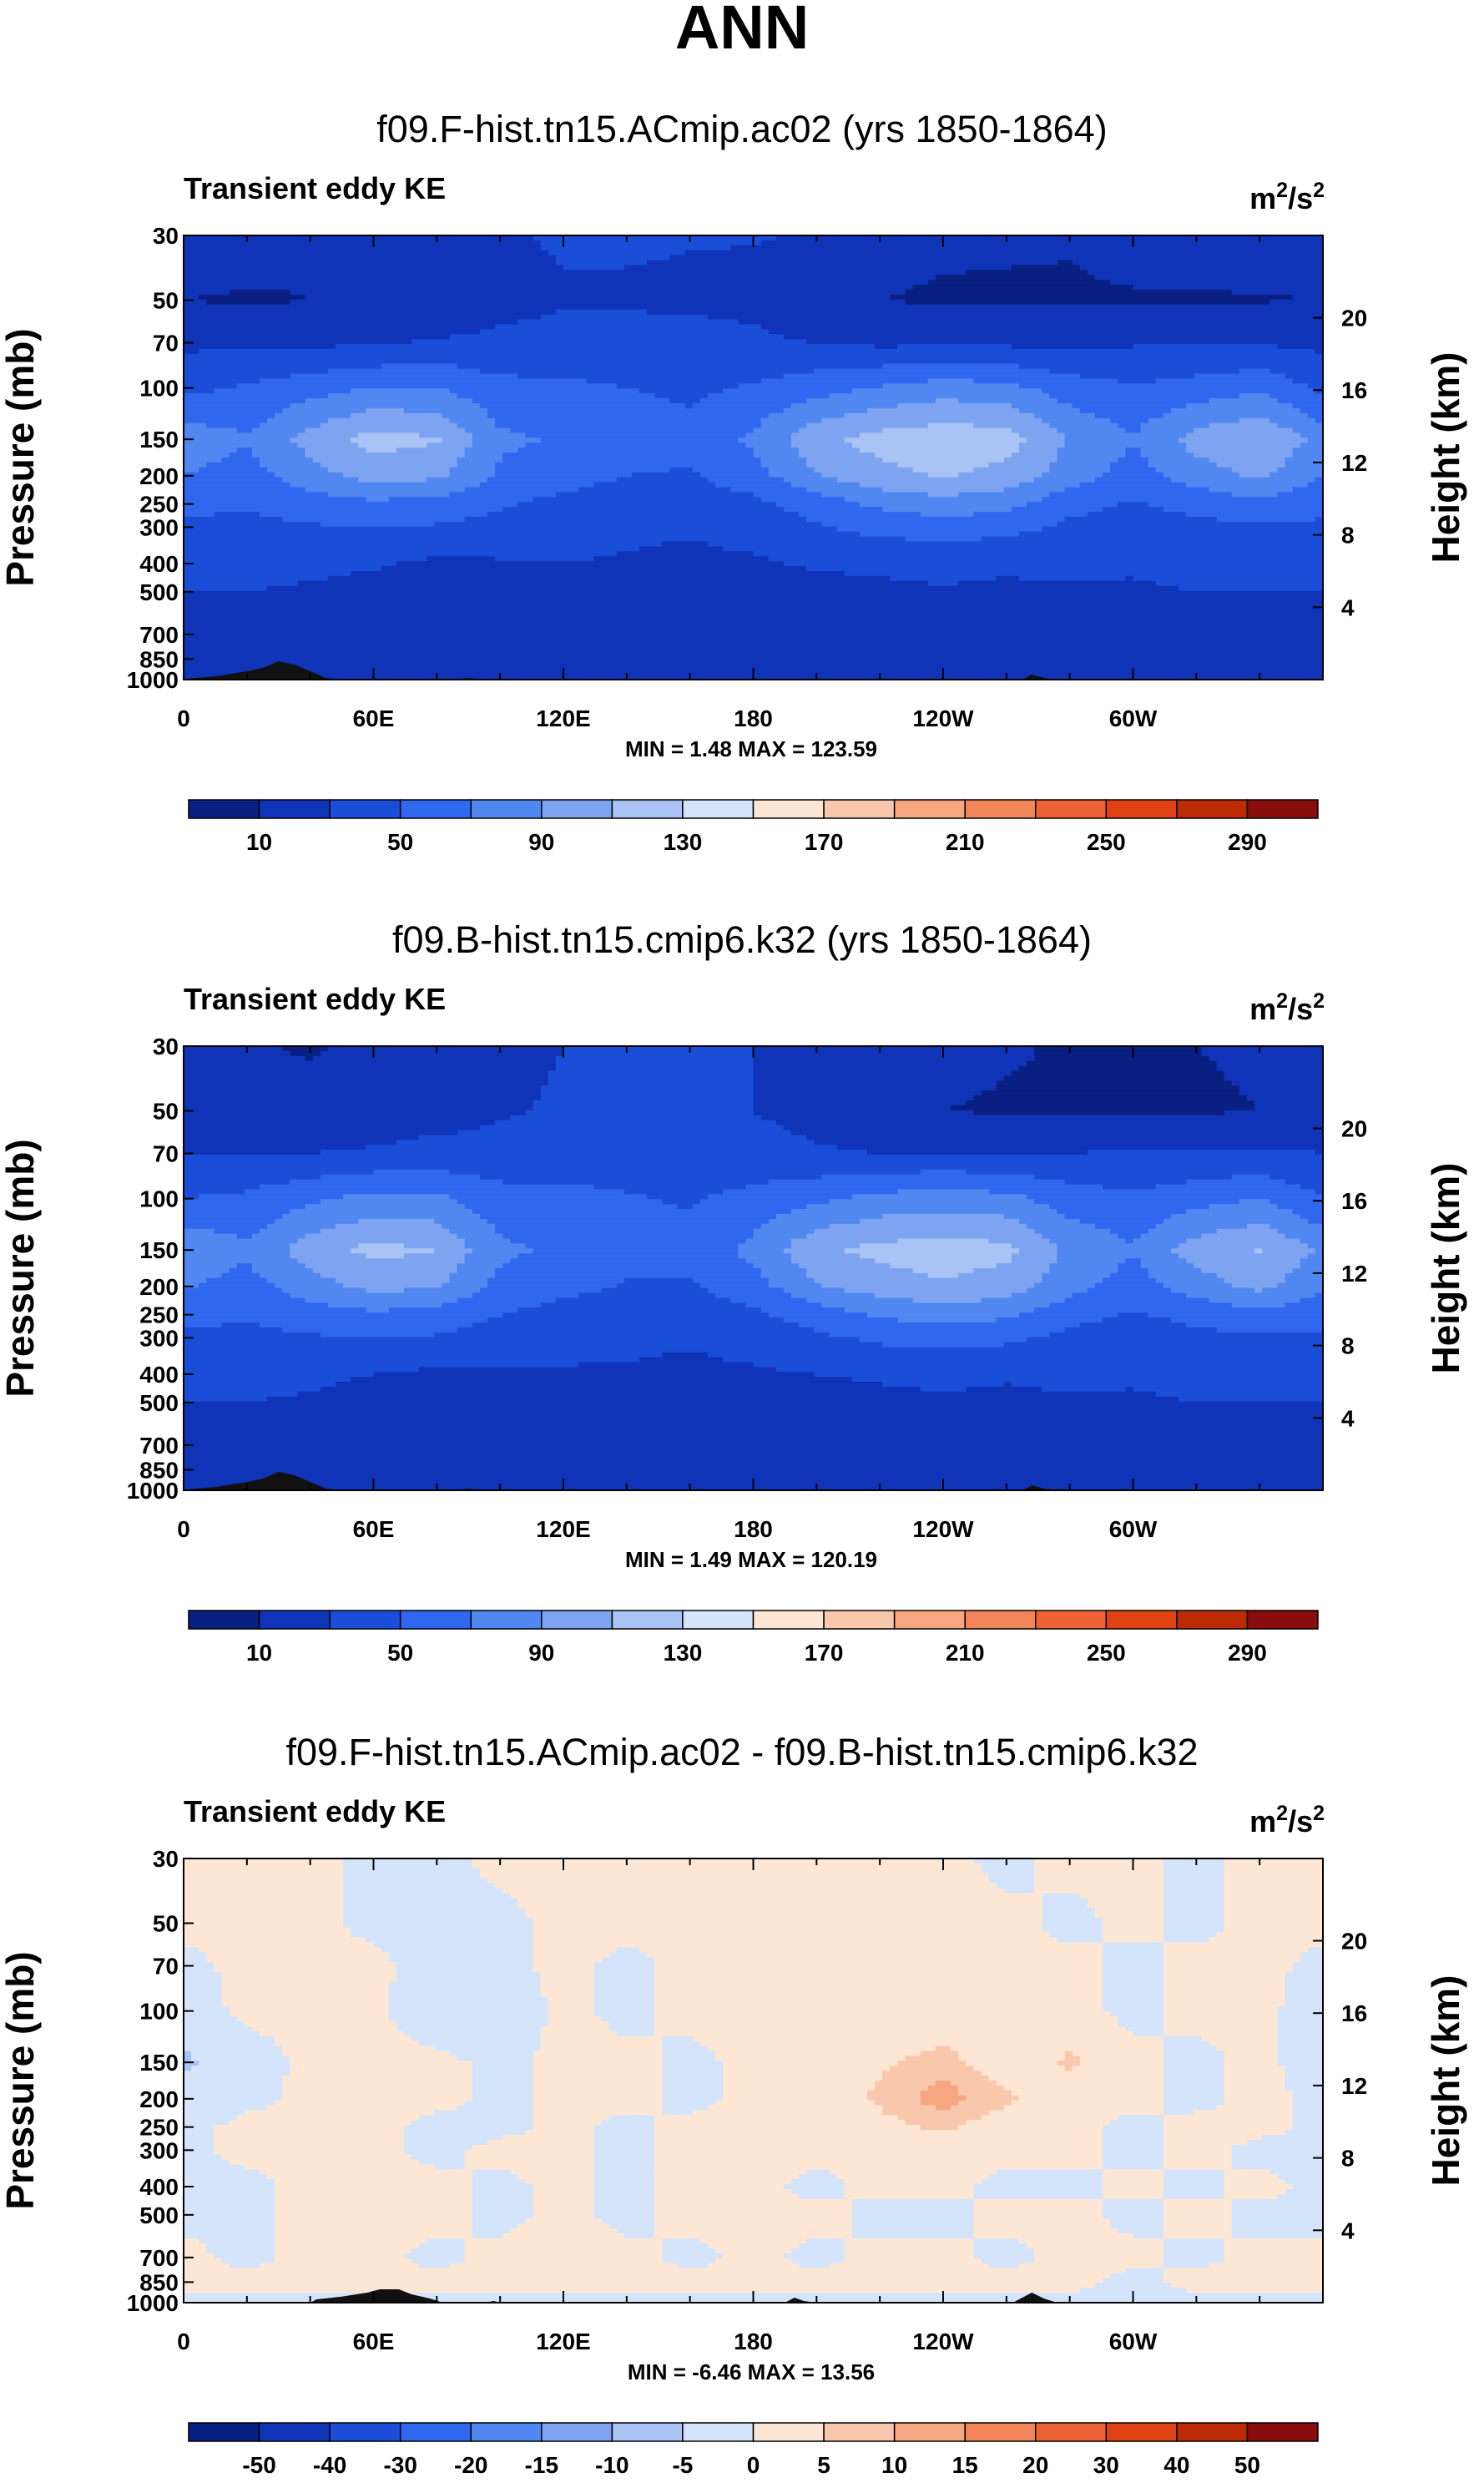 Image resolution: width=1484 pixels, height=2483 pixels. Describe the element at coordinates (166, 236) in the screenshot. I see `y-tick-label: 30` at that location.